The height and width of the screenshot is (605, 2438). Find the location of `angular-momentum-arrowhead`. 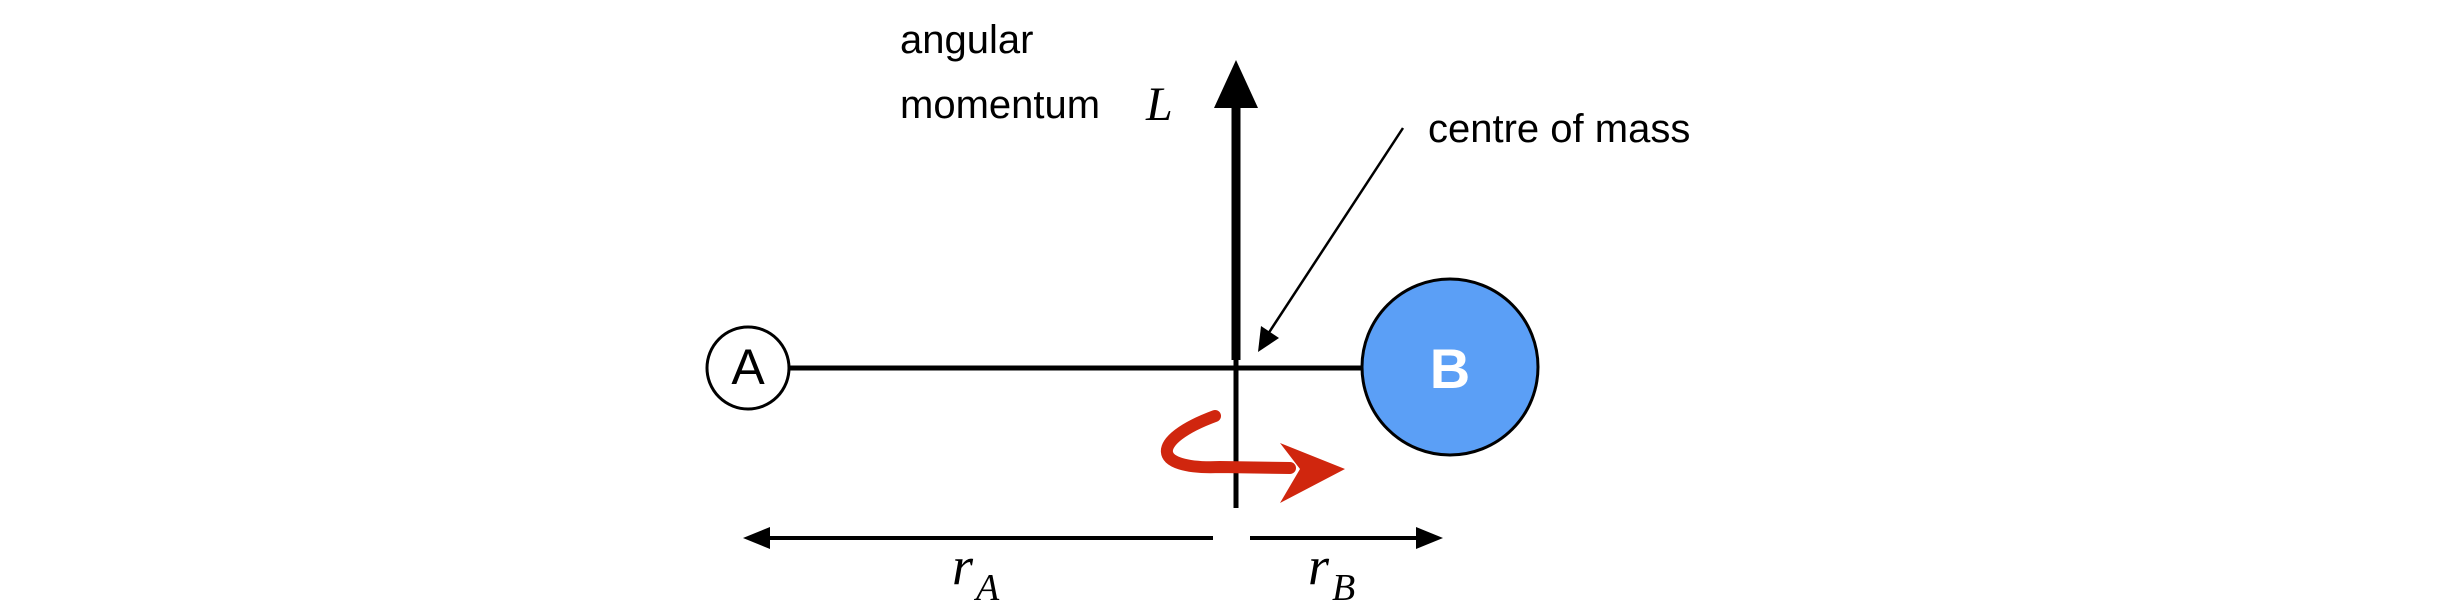

angular-momentum-arrowhead is located at coordinates (1236, 84).